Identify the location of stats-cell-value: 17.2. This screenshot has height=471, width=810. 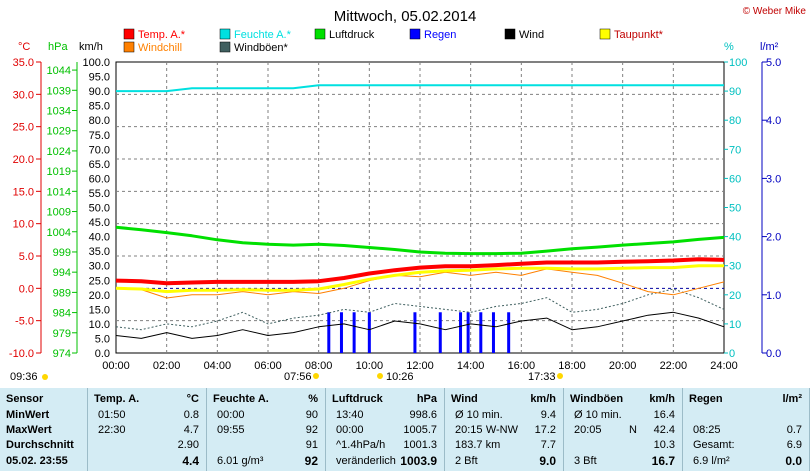
(545, 430).